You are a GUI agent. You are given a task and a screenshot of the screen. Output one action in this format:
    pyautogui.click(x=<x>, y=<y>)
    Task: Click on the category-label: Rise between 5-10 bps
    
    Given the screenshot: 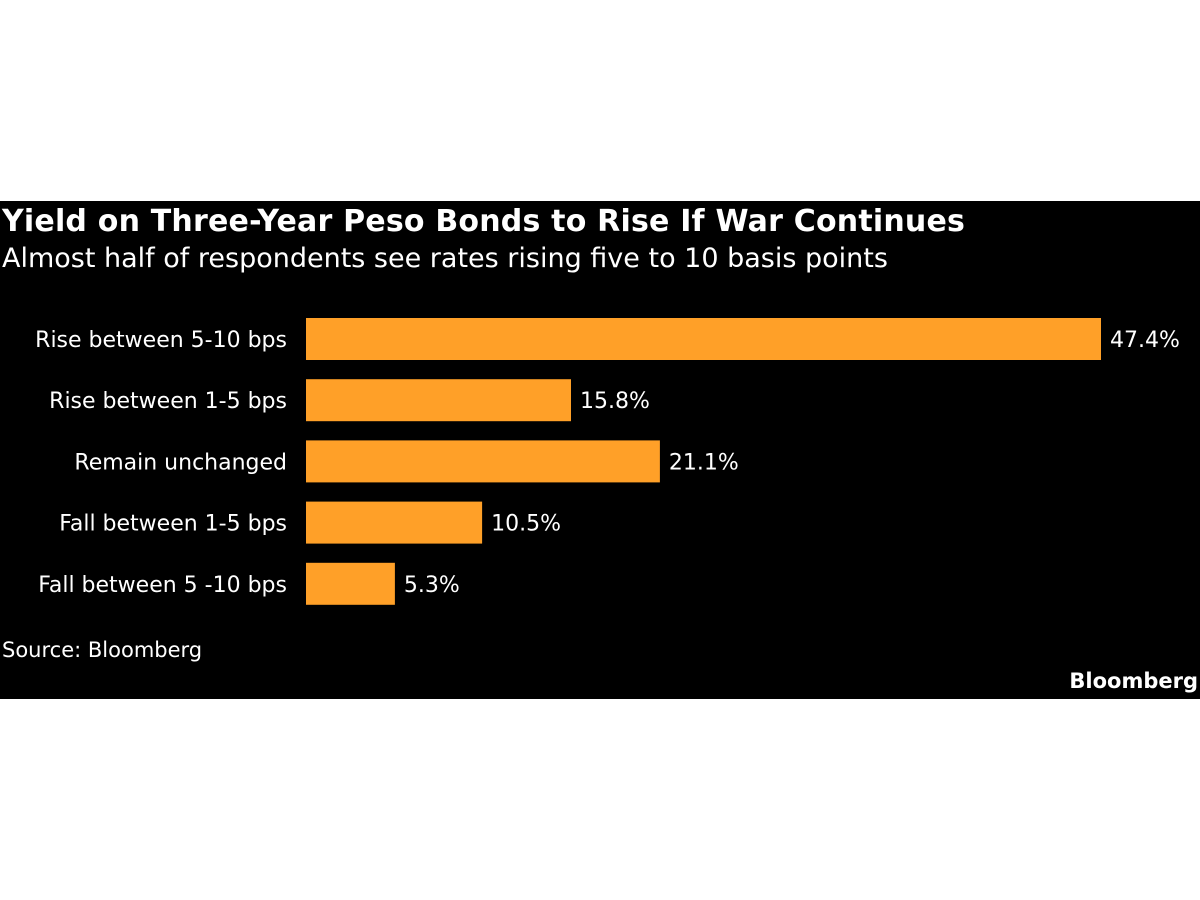 What is the action you would take?
    pyautogui.click(x=161, y=340)
    